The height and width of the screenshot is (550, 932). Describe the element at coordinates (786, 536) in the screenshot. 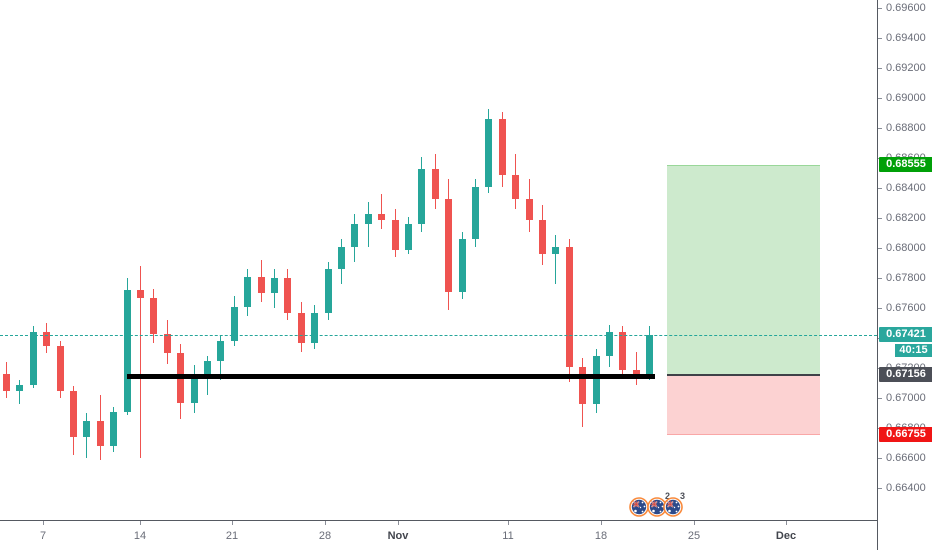

I see `time-tick-label: Dec` at that location.